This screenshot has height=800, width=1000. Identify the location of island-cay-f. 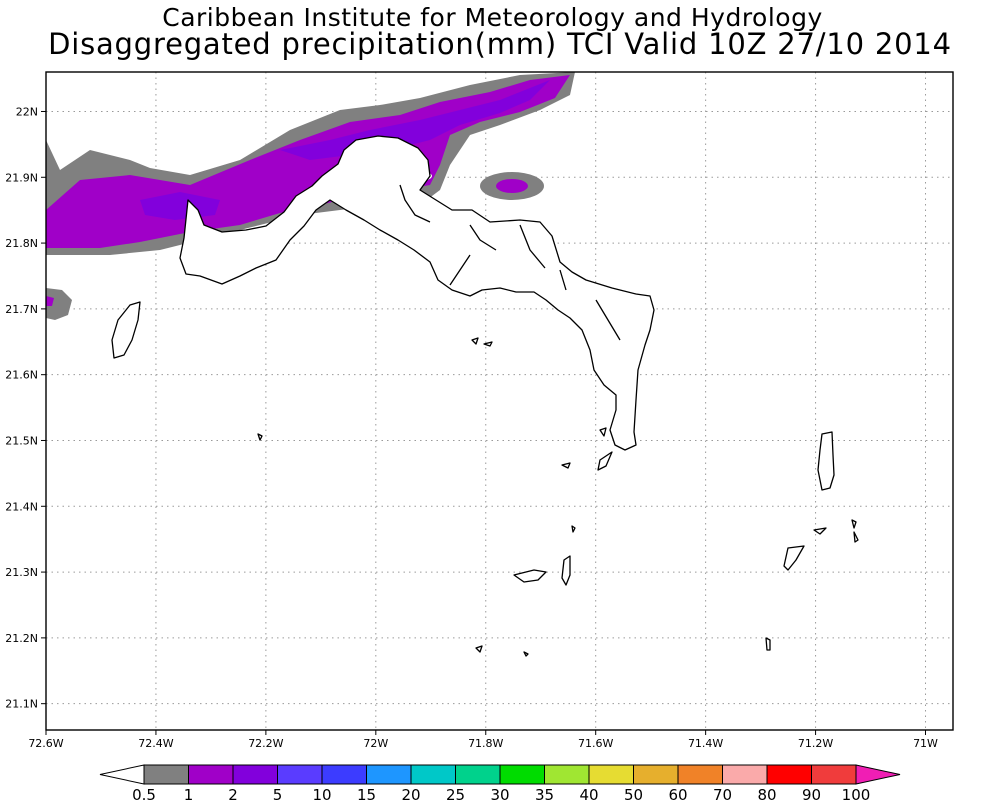
(854, 524).